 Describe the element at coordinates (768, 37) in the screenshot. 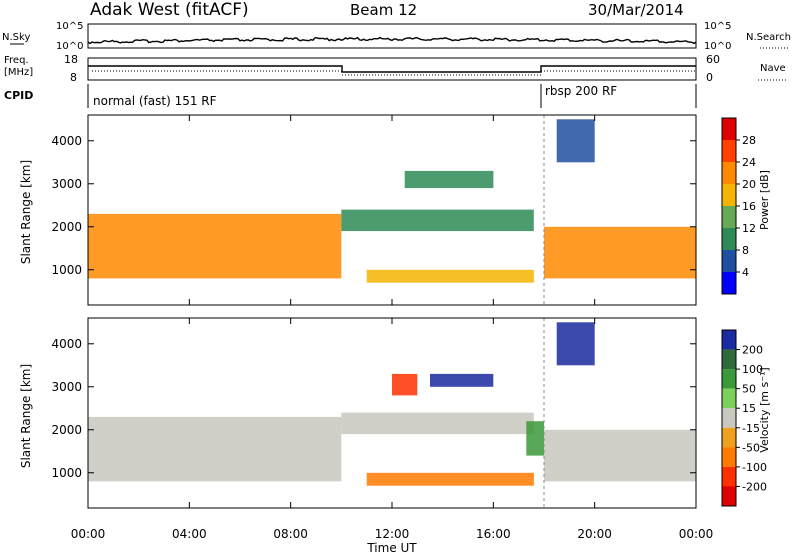

I see `nsearch-label: N.Search` at that location.